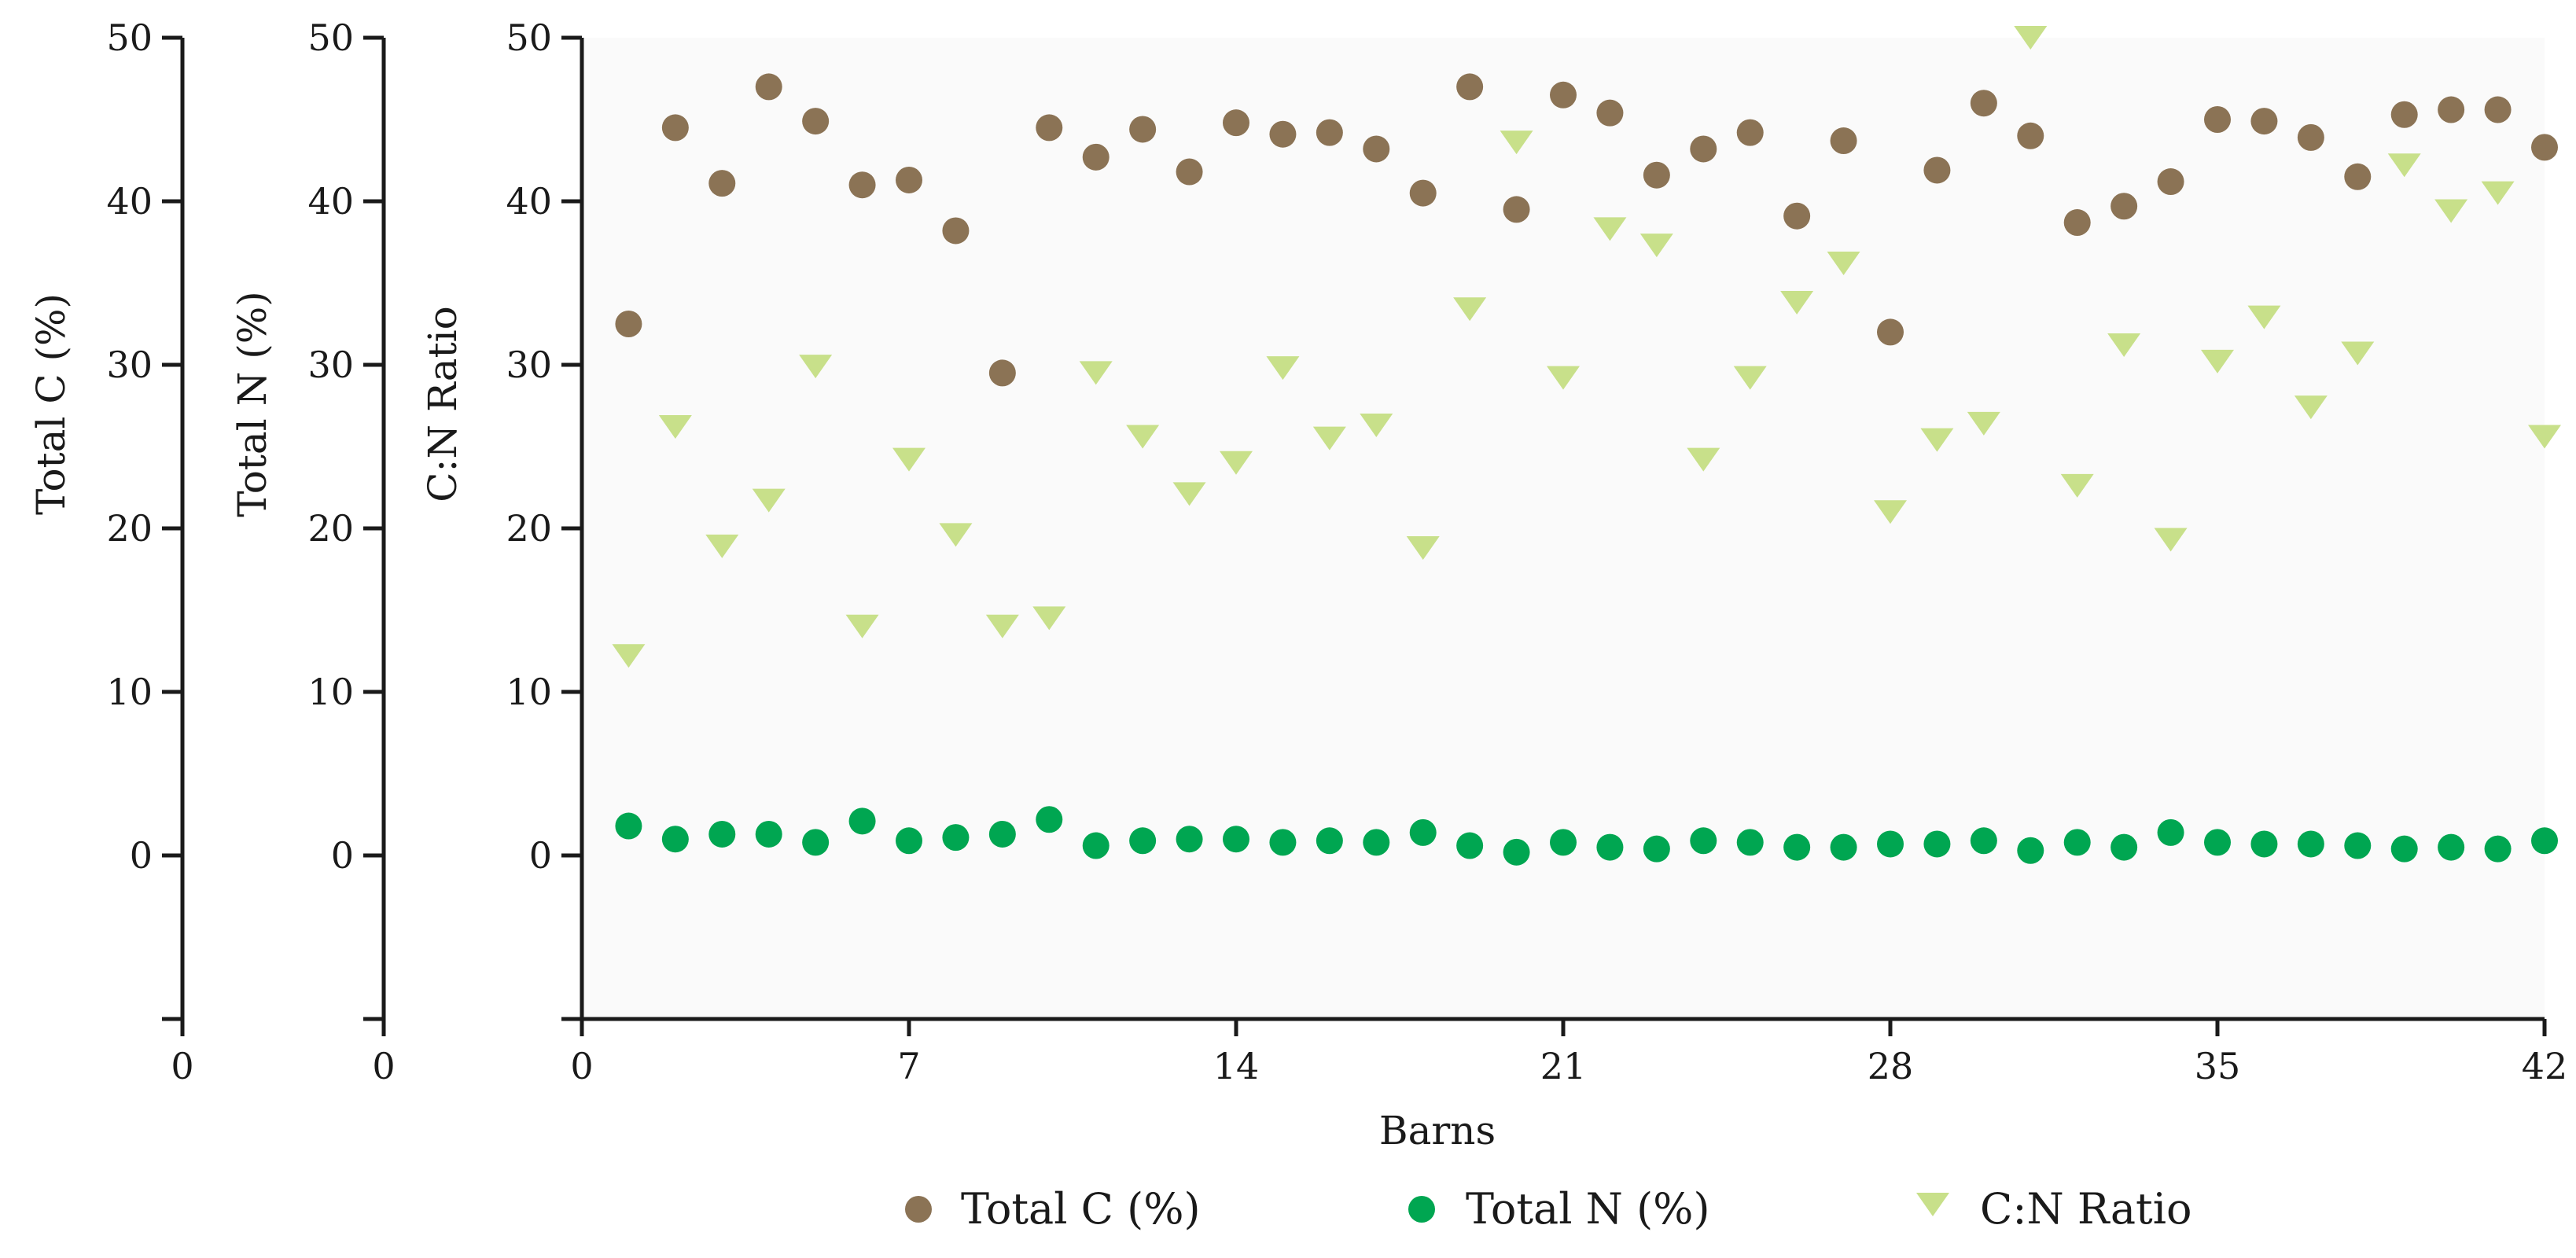 The image size is (2576, 1258). I want to click on y-tick-label: 40, so click(330, 201).